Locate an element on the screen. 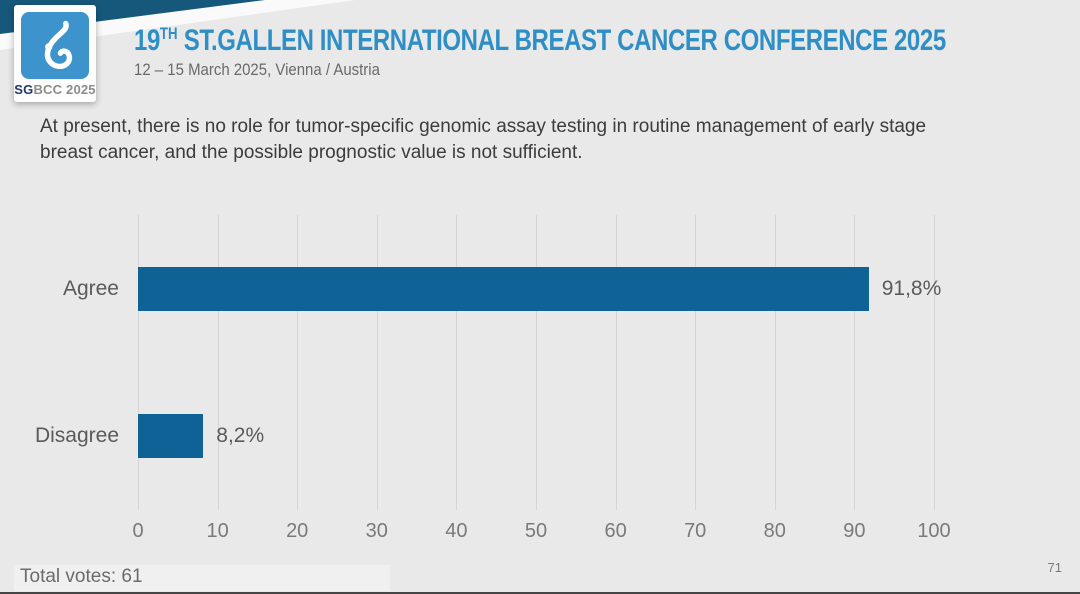 The image size is (1080, 594). x-axis-tick-label: 90 is located at coordinates (854, 531).